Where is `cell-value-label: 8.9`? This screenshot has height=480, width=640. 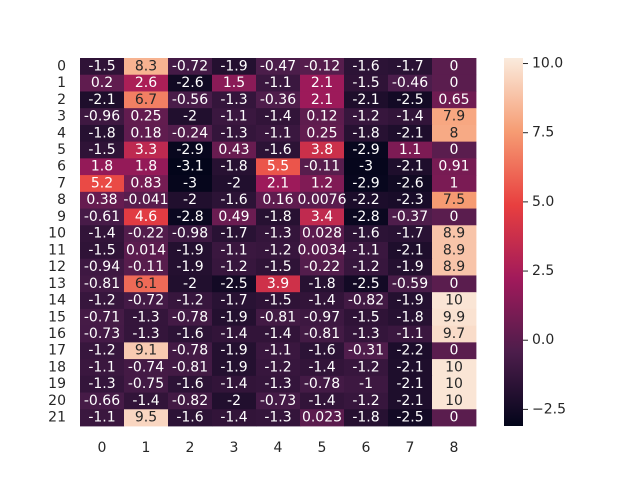
cell-value-label: 8.9 is located at coordinates (454, 267).